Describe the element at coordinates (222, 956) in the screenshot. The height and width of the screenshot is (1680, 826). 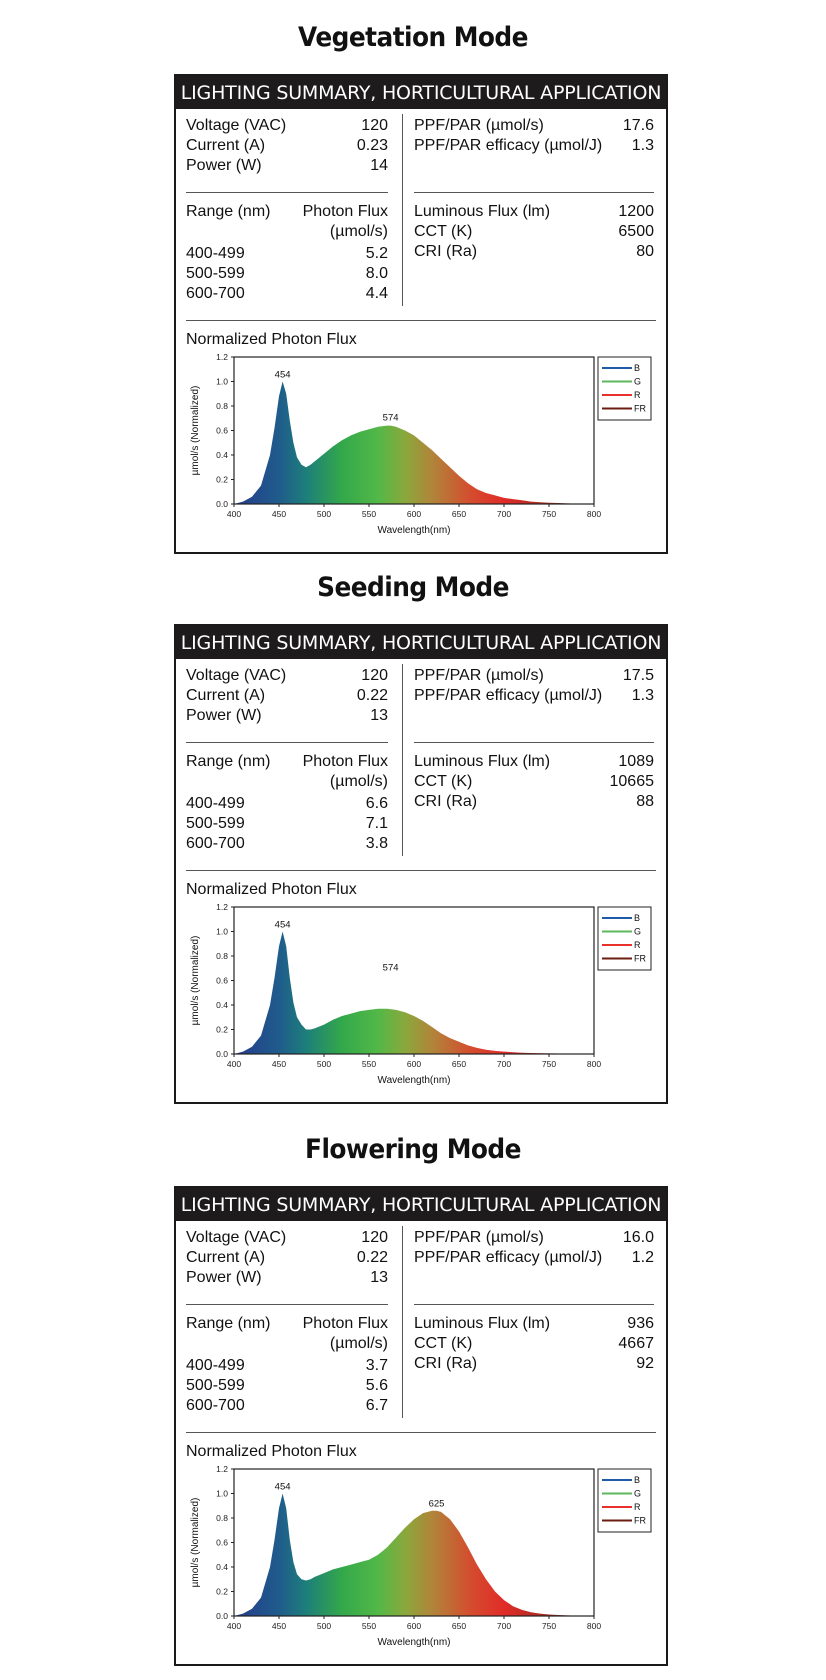
I see `y-tick-label: 0.8` at that location.